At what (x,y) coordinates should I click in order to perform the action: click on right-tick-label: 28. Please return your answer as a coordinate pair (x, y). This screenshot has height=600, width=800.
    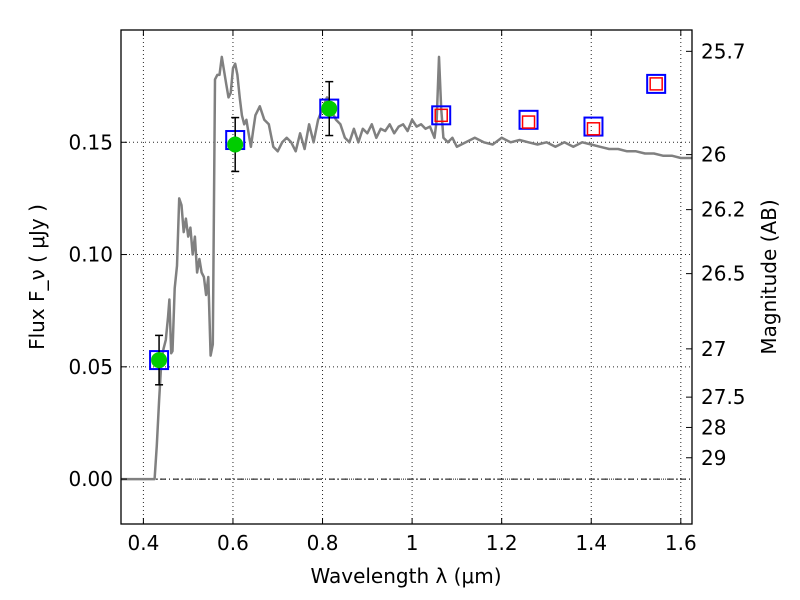
    Looking at the image, I should click on (713, 427).